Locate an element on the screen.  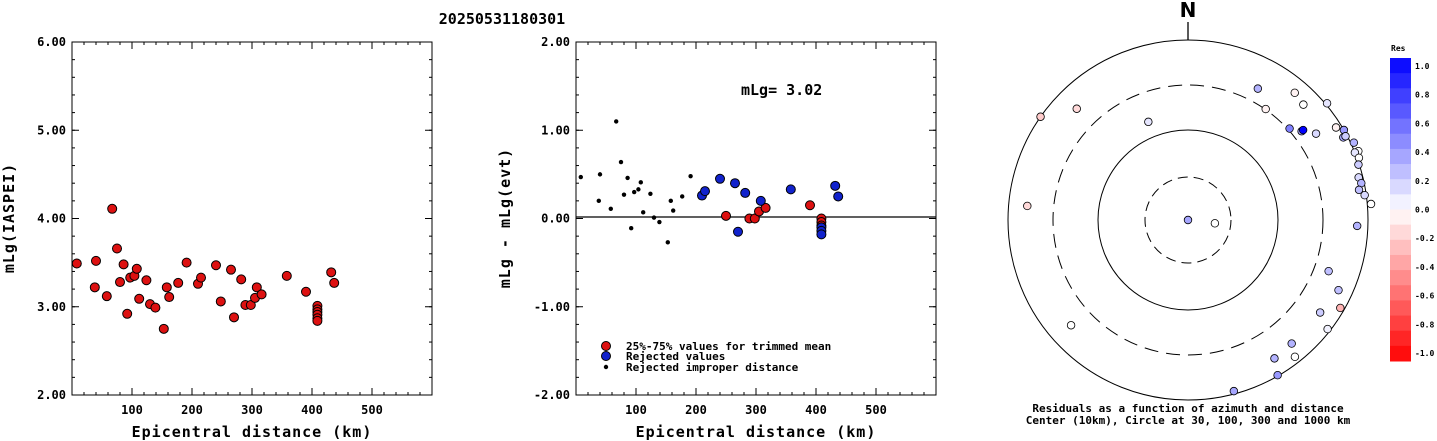
y-tick-label: 2.00 is located at coordinates (555, 42).